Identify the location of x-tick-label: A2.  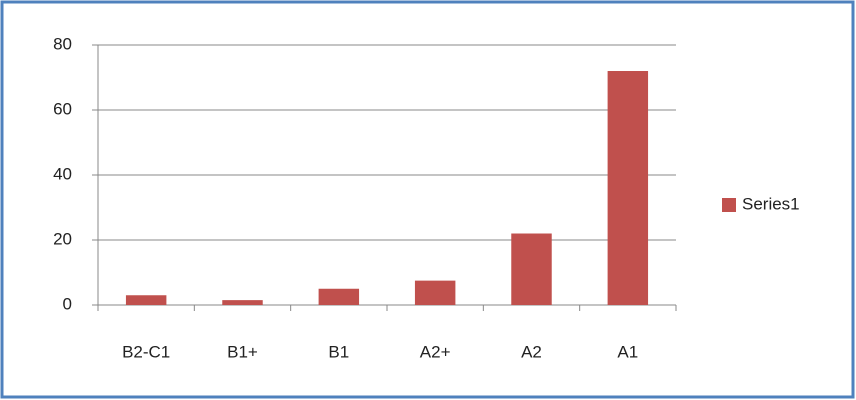
(531, 351).